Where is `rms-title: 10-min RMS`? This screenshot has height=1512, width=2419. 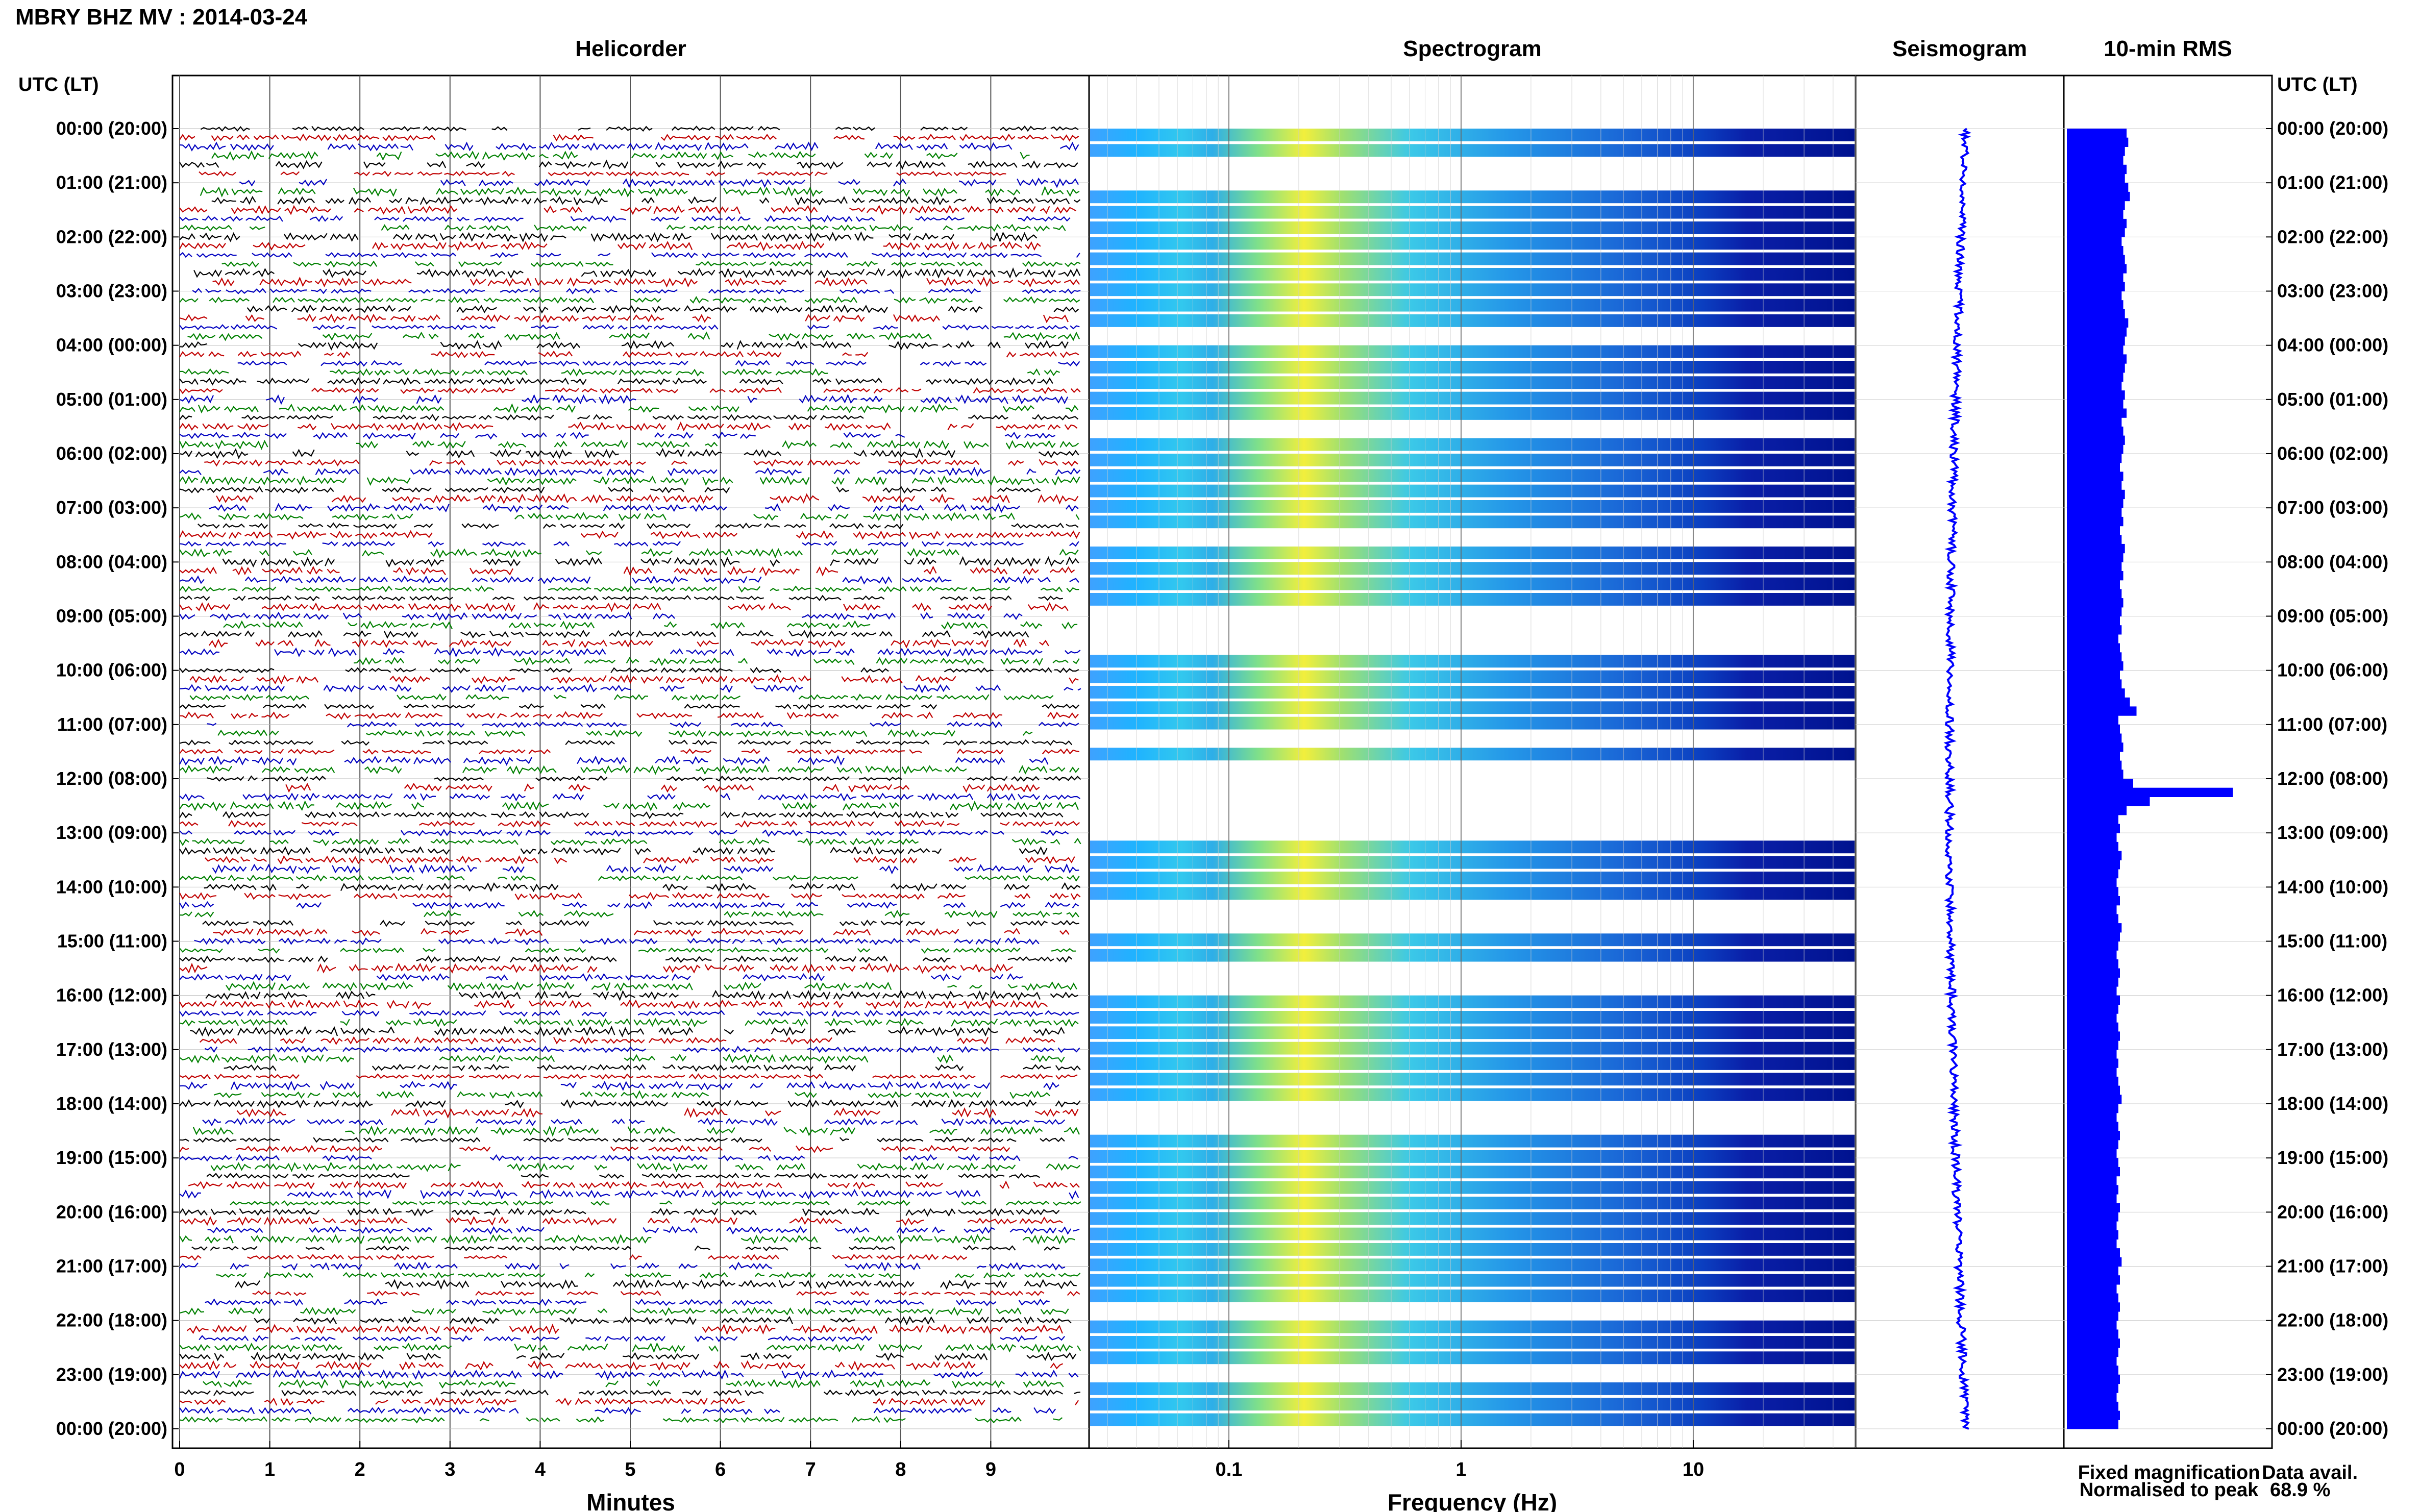 rms-title: 10-min RMS is located at coordinates (2168, 48).